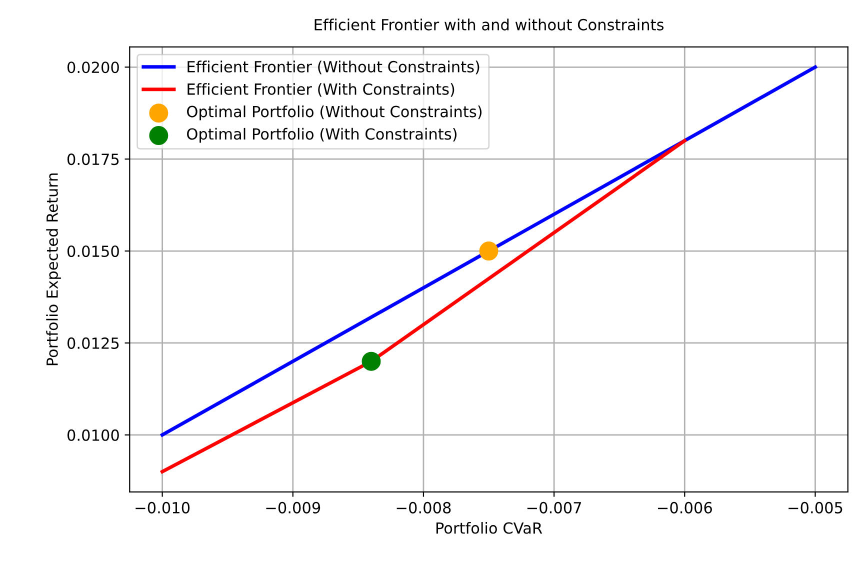  What do you see at coordinates (93, 343) in the screenshot?
I see `y-tick-label: 0.0125` at bounding box center [93, 343].